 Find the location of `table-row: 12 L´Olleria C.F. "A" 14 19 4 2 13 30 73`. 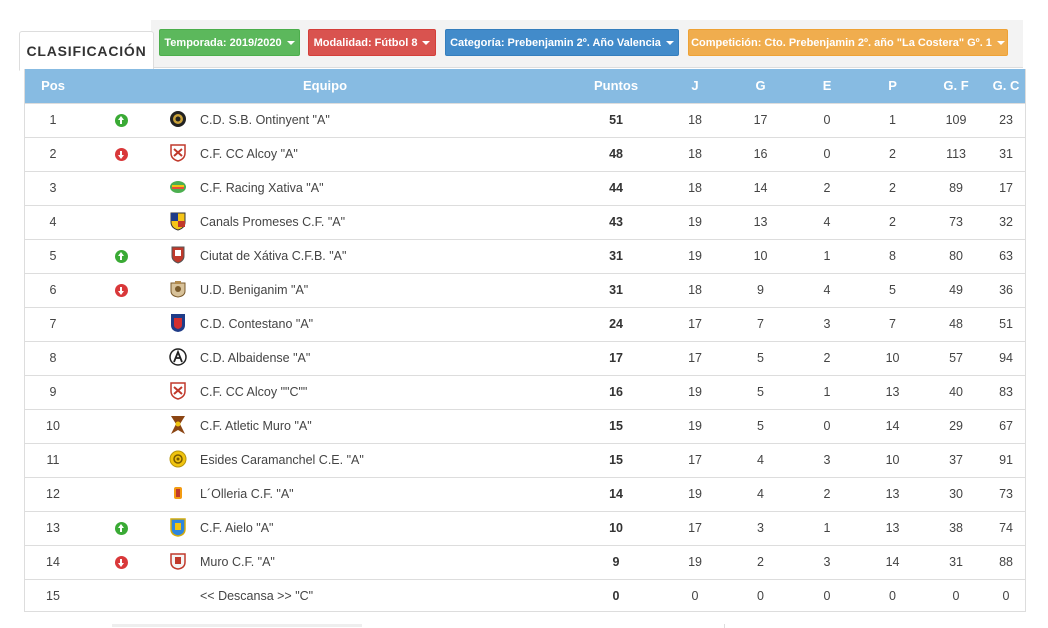

table-row: 12 L´Olleria C.F. "A" 14 19 4 2 13 30 73 is located at coordinates (525, 494).